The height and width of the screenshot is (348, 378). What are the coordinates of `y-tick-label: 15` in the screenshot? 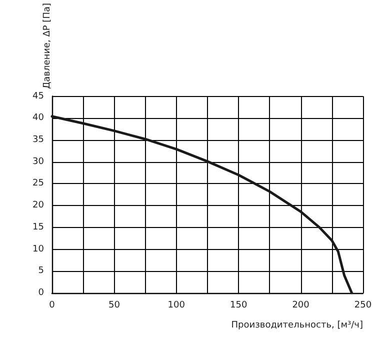 It's located at (38, 227).